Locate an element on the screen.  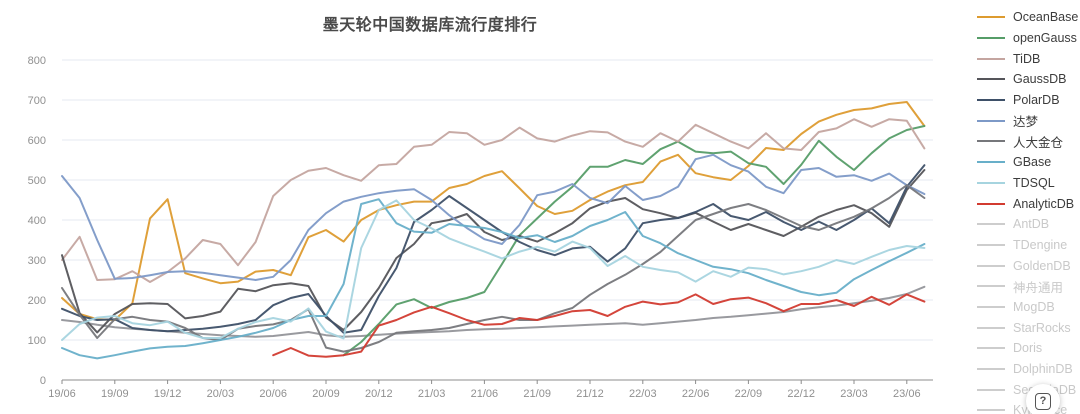
legend-item-DolphinDB: DolphinDB is located at coordinates (1027, 369).